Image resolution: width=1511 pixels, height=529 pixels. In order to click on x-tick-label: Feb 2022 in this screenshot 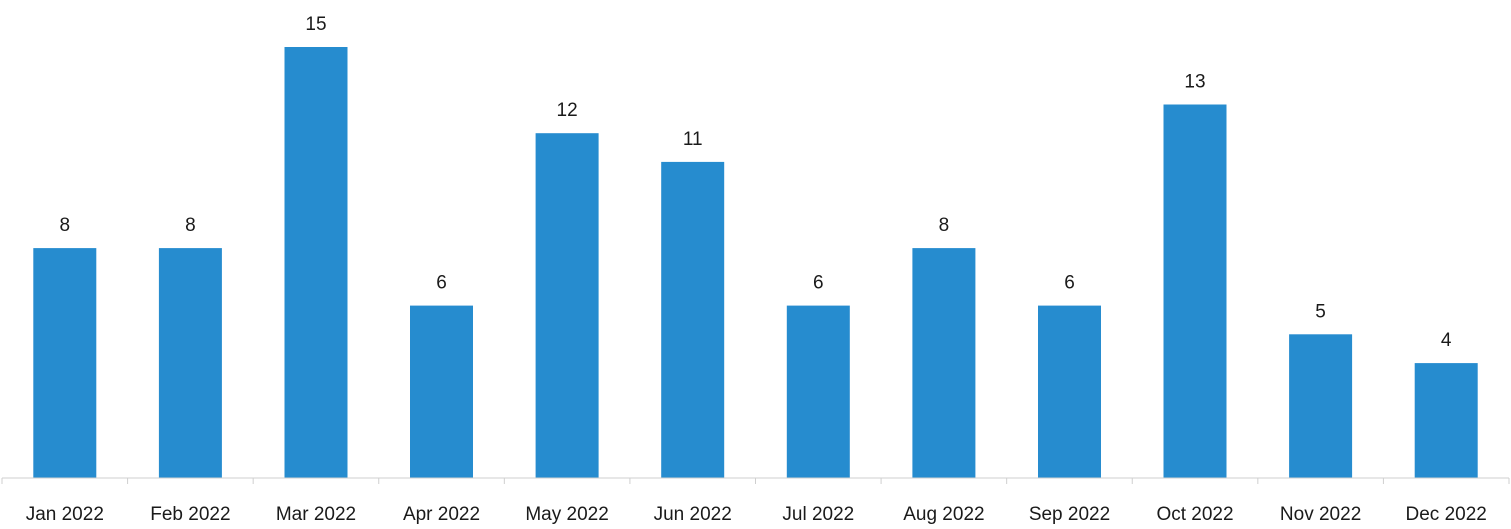, I will do `click(190, 514)`.